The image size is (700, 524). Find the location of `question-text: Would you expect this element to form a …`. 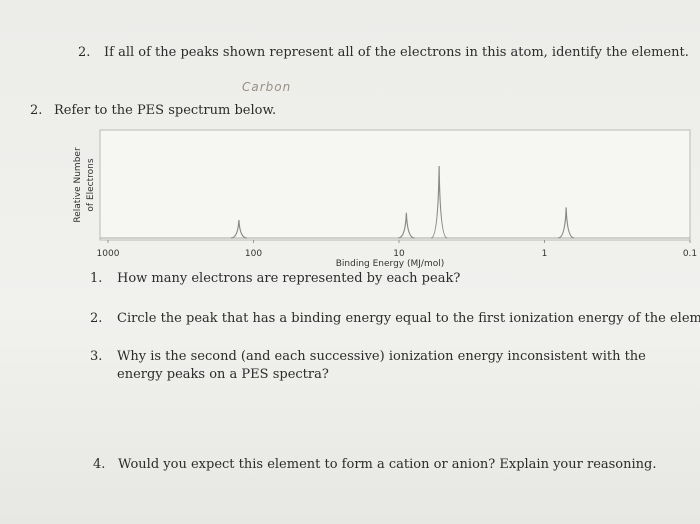

question-text: Would you expect this element to form a … is located at coordinates (387, 464).